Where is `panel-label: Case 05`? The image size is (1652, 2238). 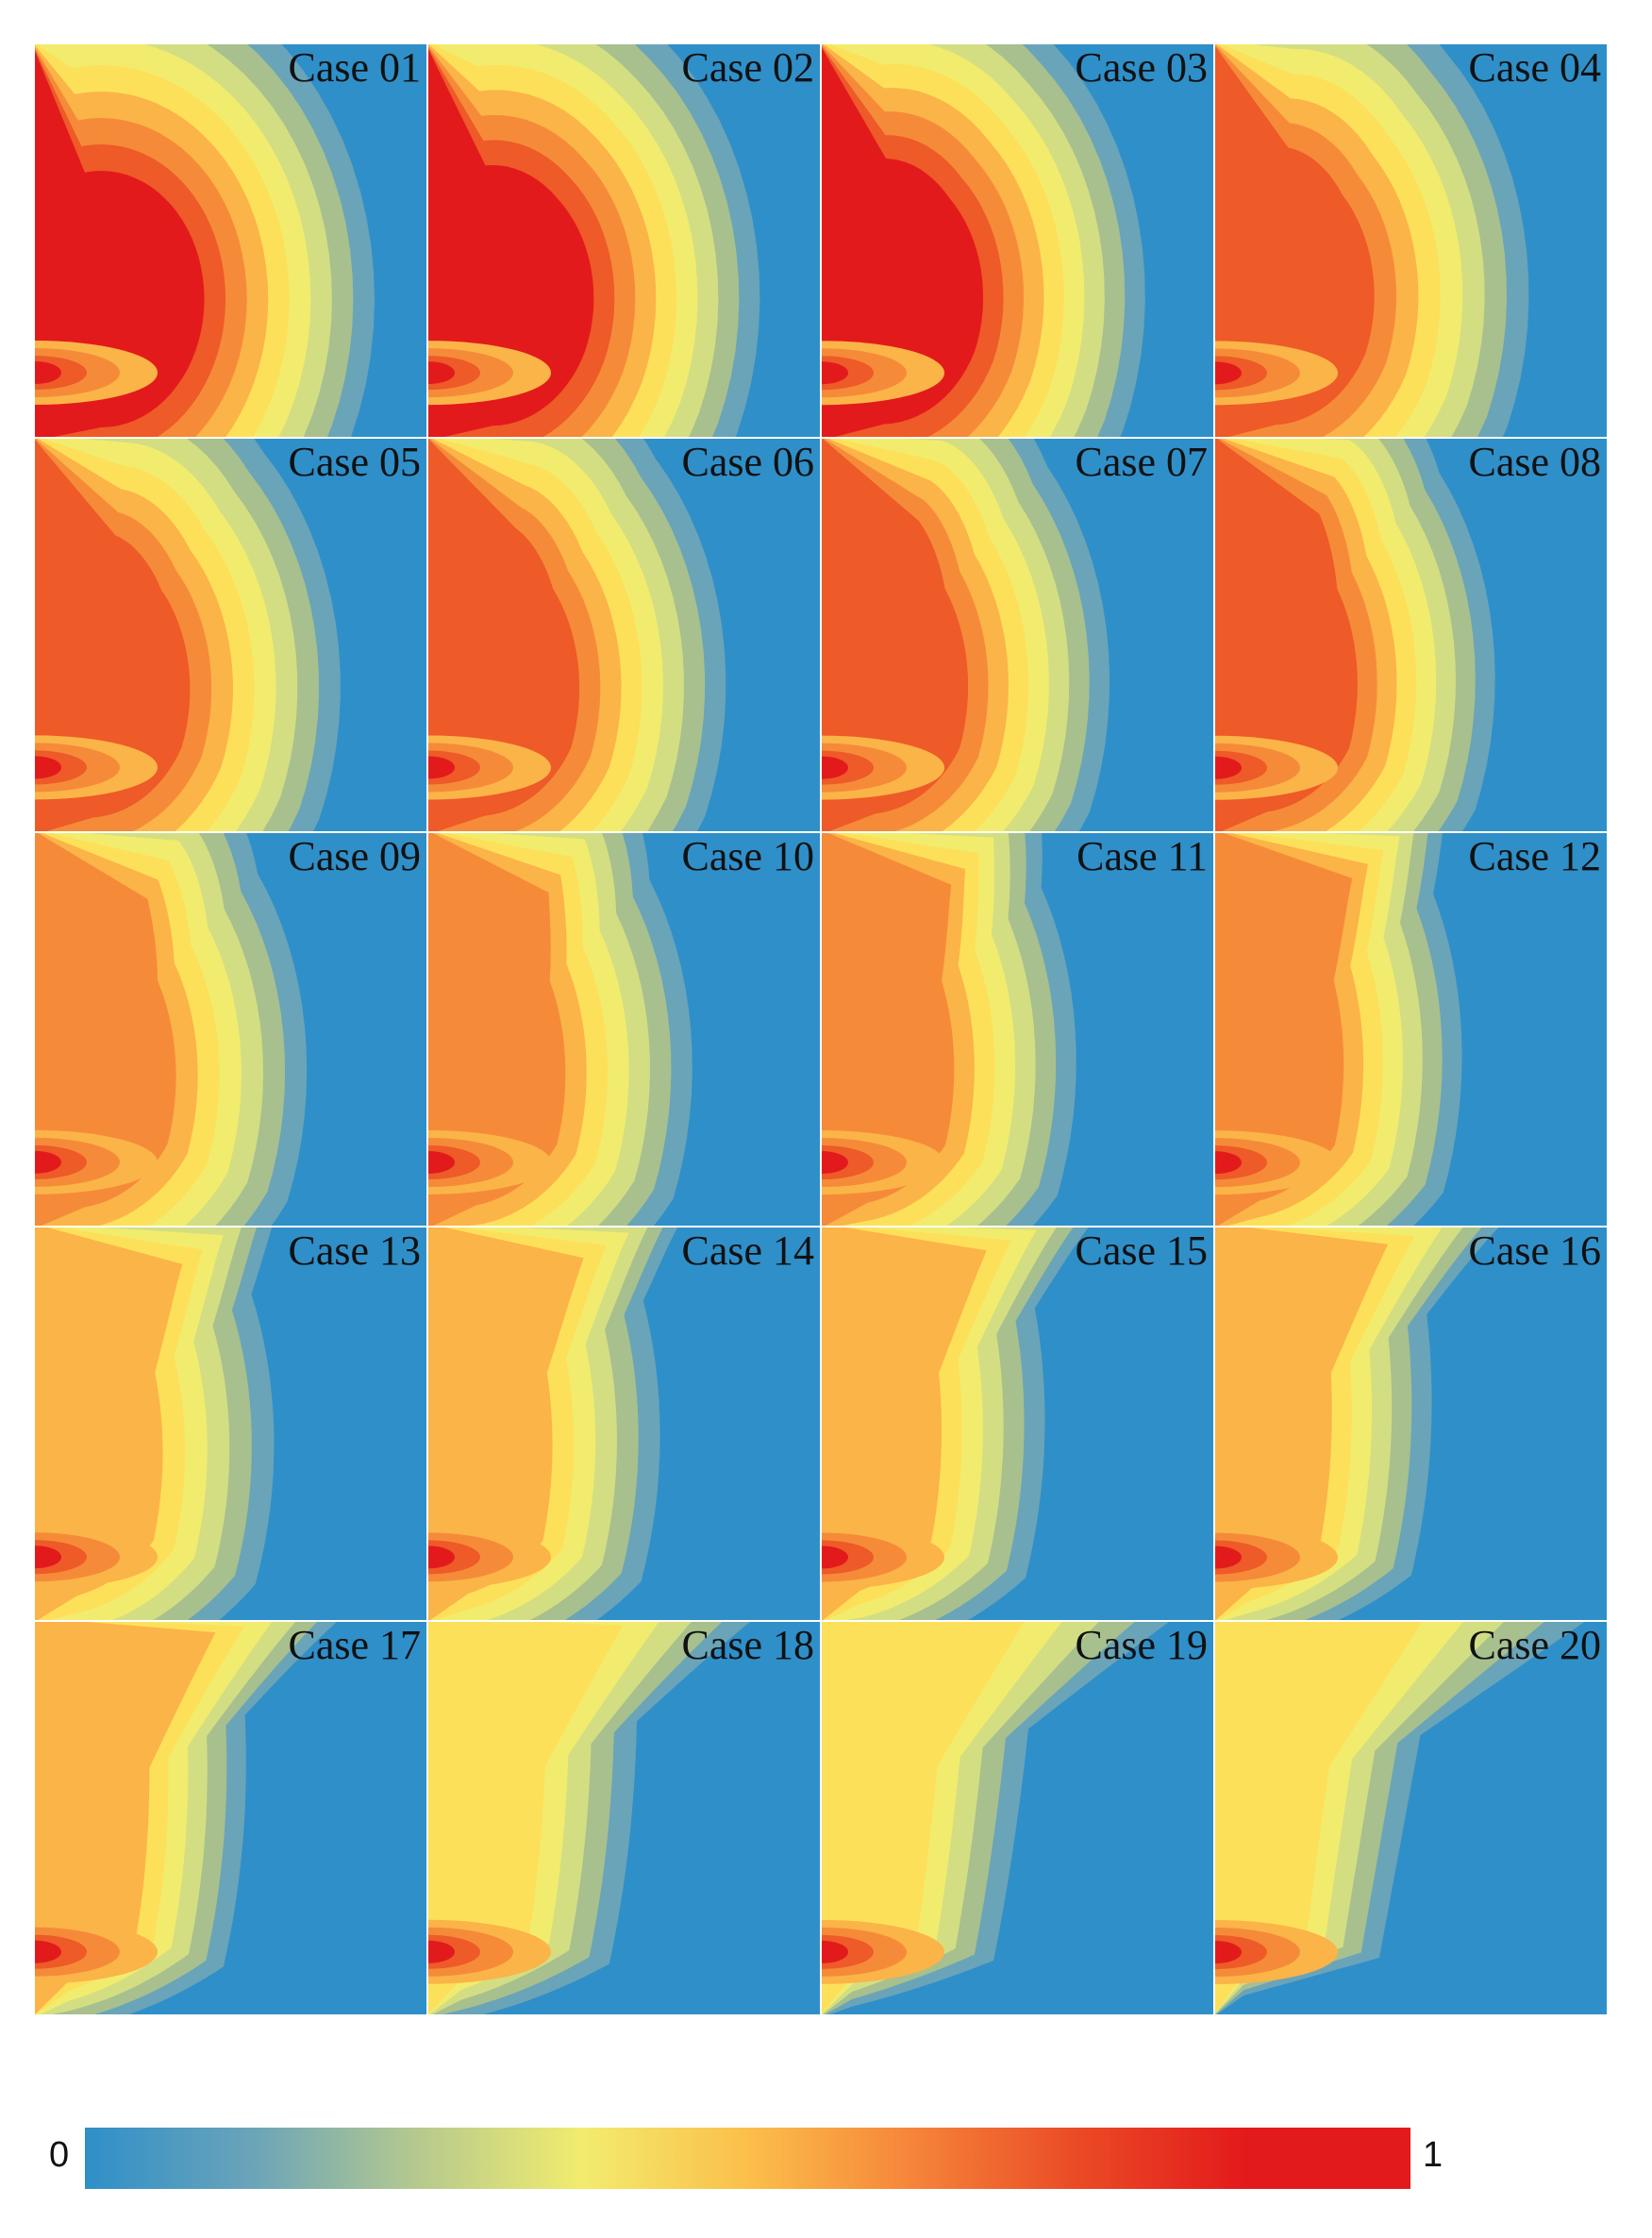 panel-label: Case 05 is located at coordinates (354, 462).